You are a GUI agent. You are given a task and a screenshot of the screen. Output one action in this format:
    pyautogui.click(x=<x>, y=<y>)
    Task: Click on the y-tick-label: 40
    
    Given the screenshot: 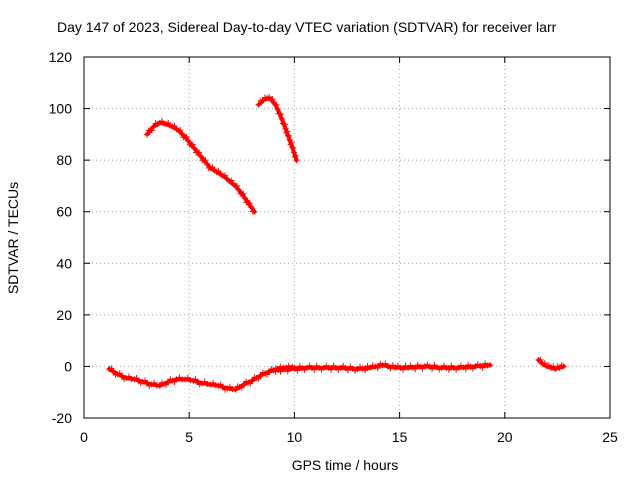 What is the action you would take?
    pyautogui.click(x=64, y=263)
    